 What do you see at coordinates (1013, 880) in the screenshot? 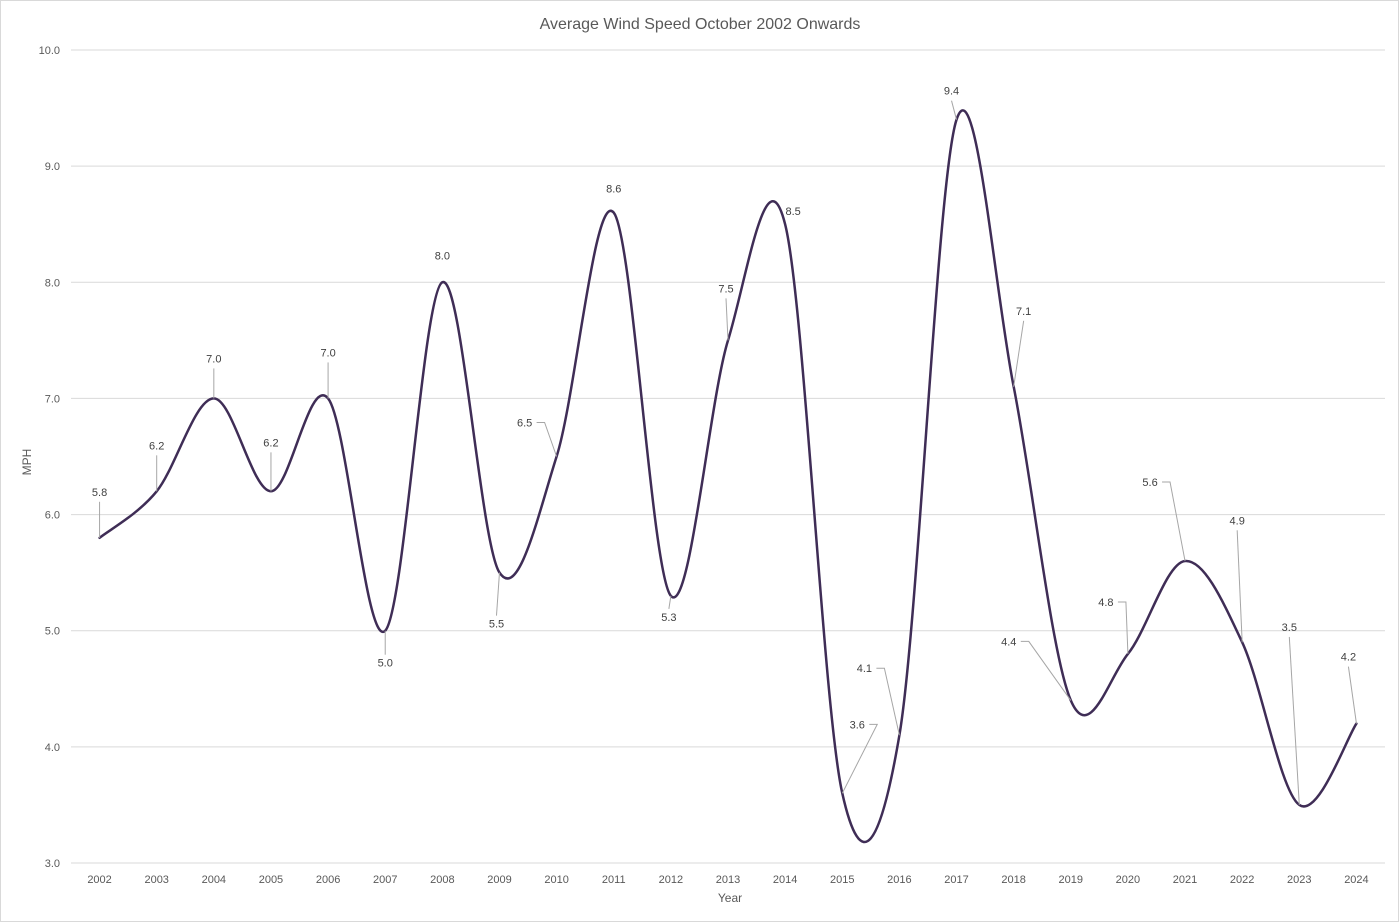
I see `x-tick-label: 2018` at bounding box center [1013, 880].